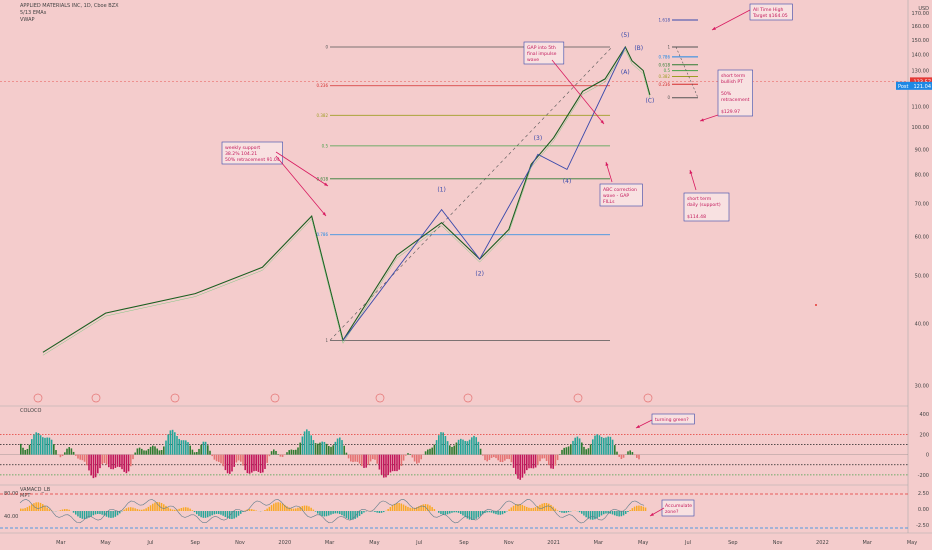 Image resolution: width=932 pixels, height=550 pixels. I want to click on price-tick-label: 50.00, so click(922, 277).